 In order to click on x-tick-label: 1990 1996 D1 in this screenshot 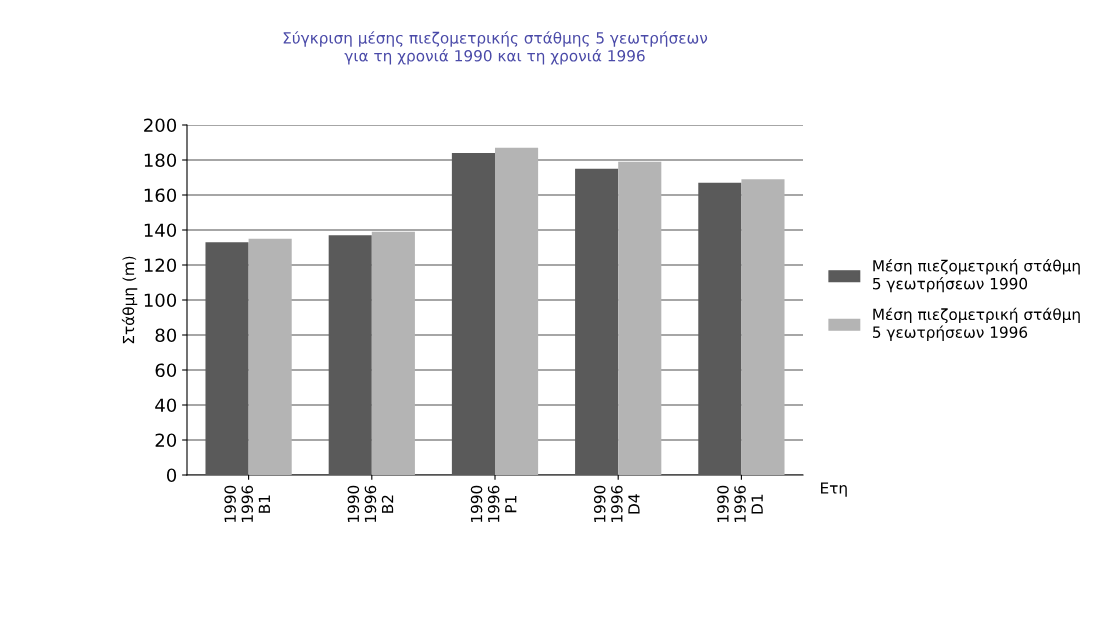, I will do `click(740, 503)`.